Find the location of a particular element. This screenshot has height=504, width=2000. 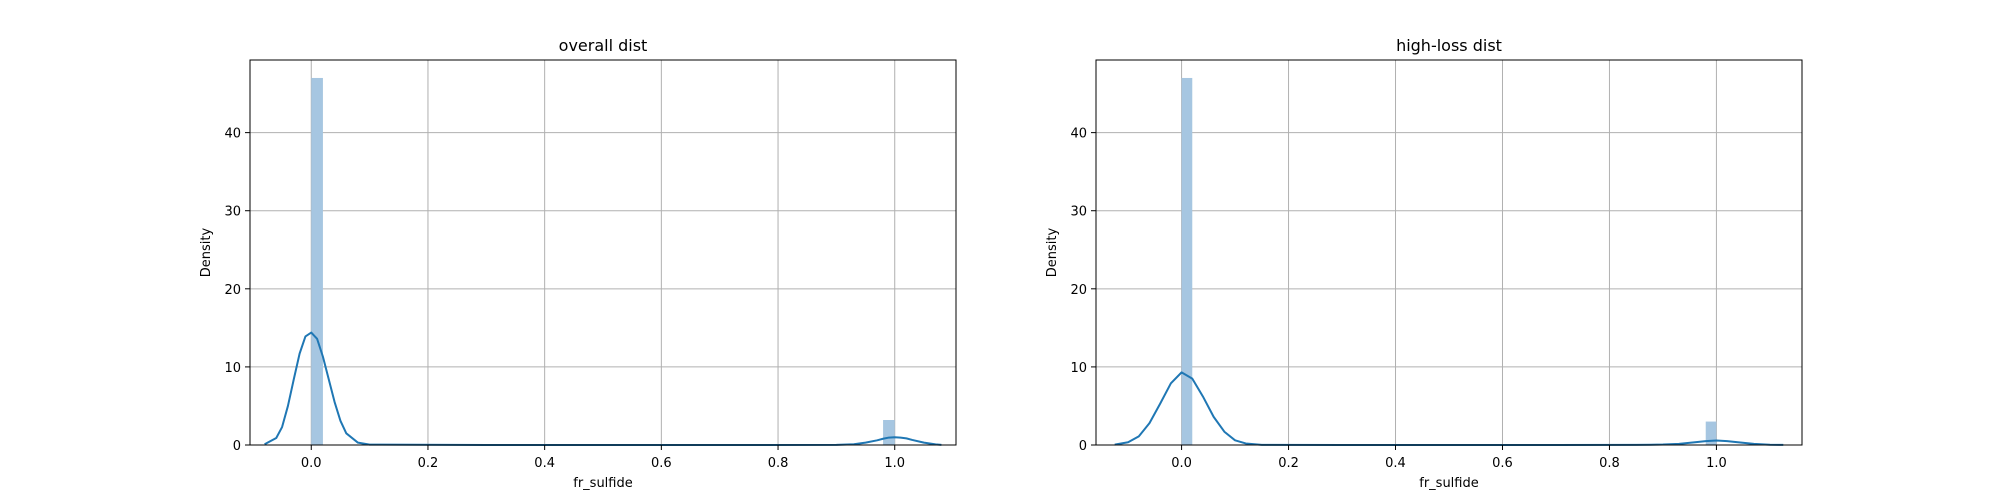

chart-title: high-loss dist is located at coordinates (1449, 45).